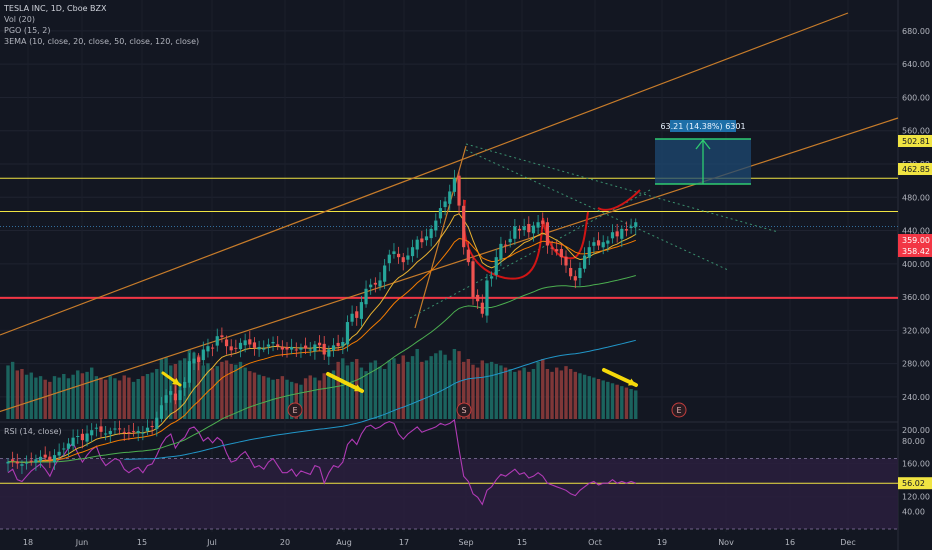 Image resolution: width=932 pixels, height=550 pixels. I want to click on time-tick-label: Sep, so click(465, 542).